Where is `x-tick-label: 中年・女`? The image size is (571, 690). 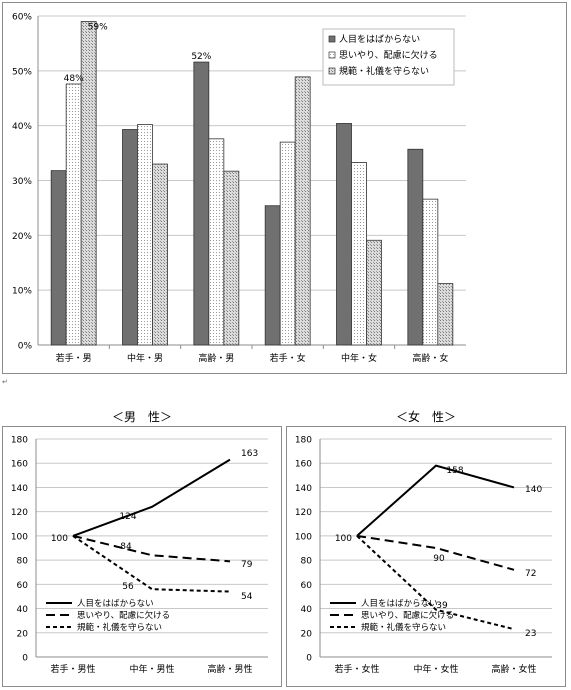
x-tick-label: 中年・女 is located at coordinates (359, 358).